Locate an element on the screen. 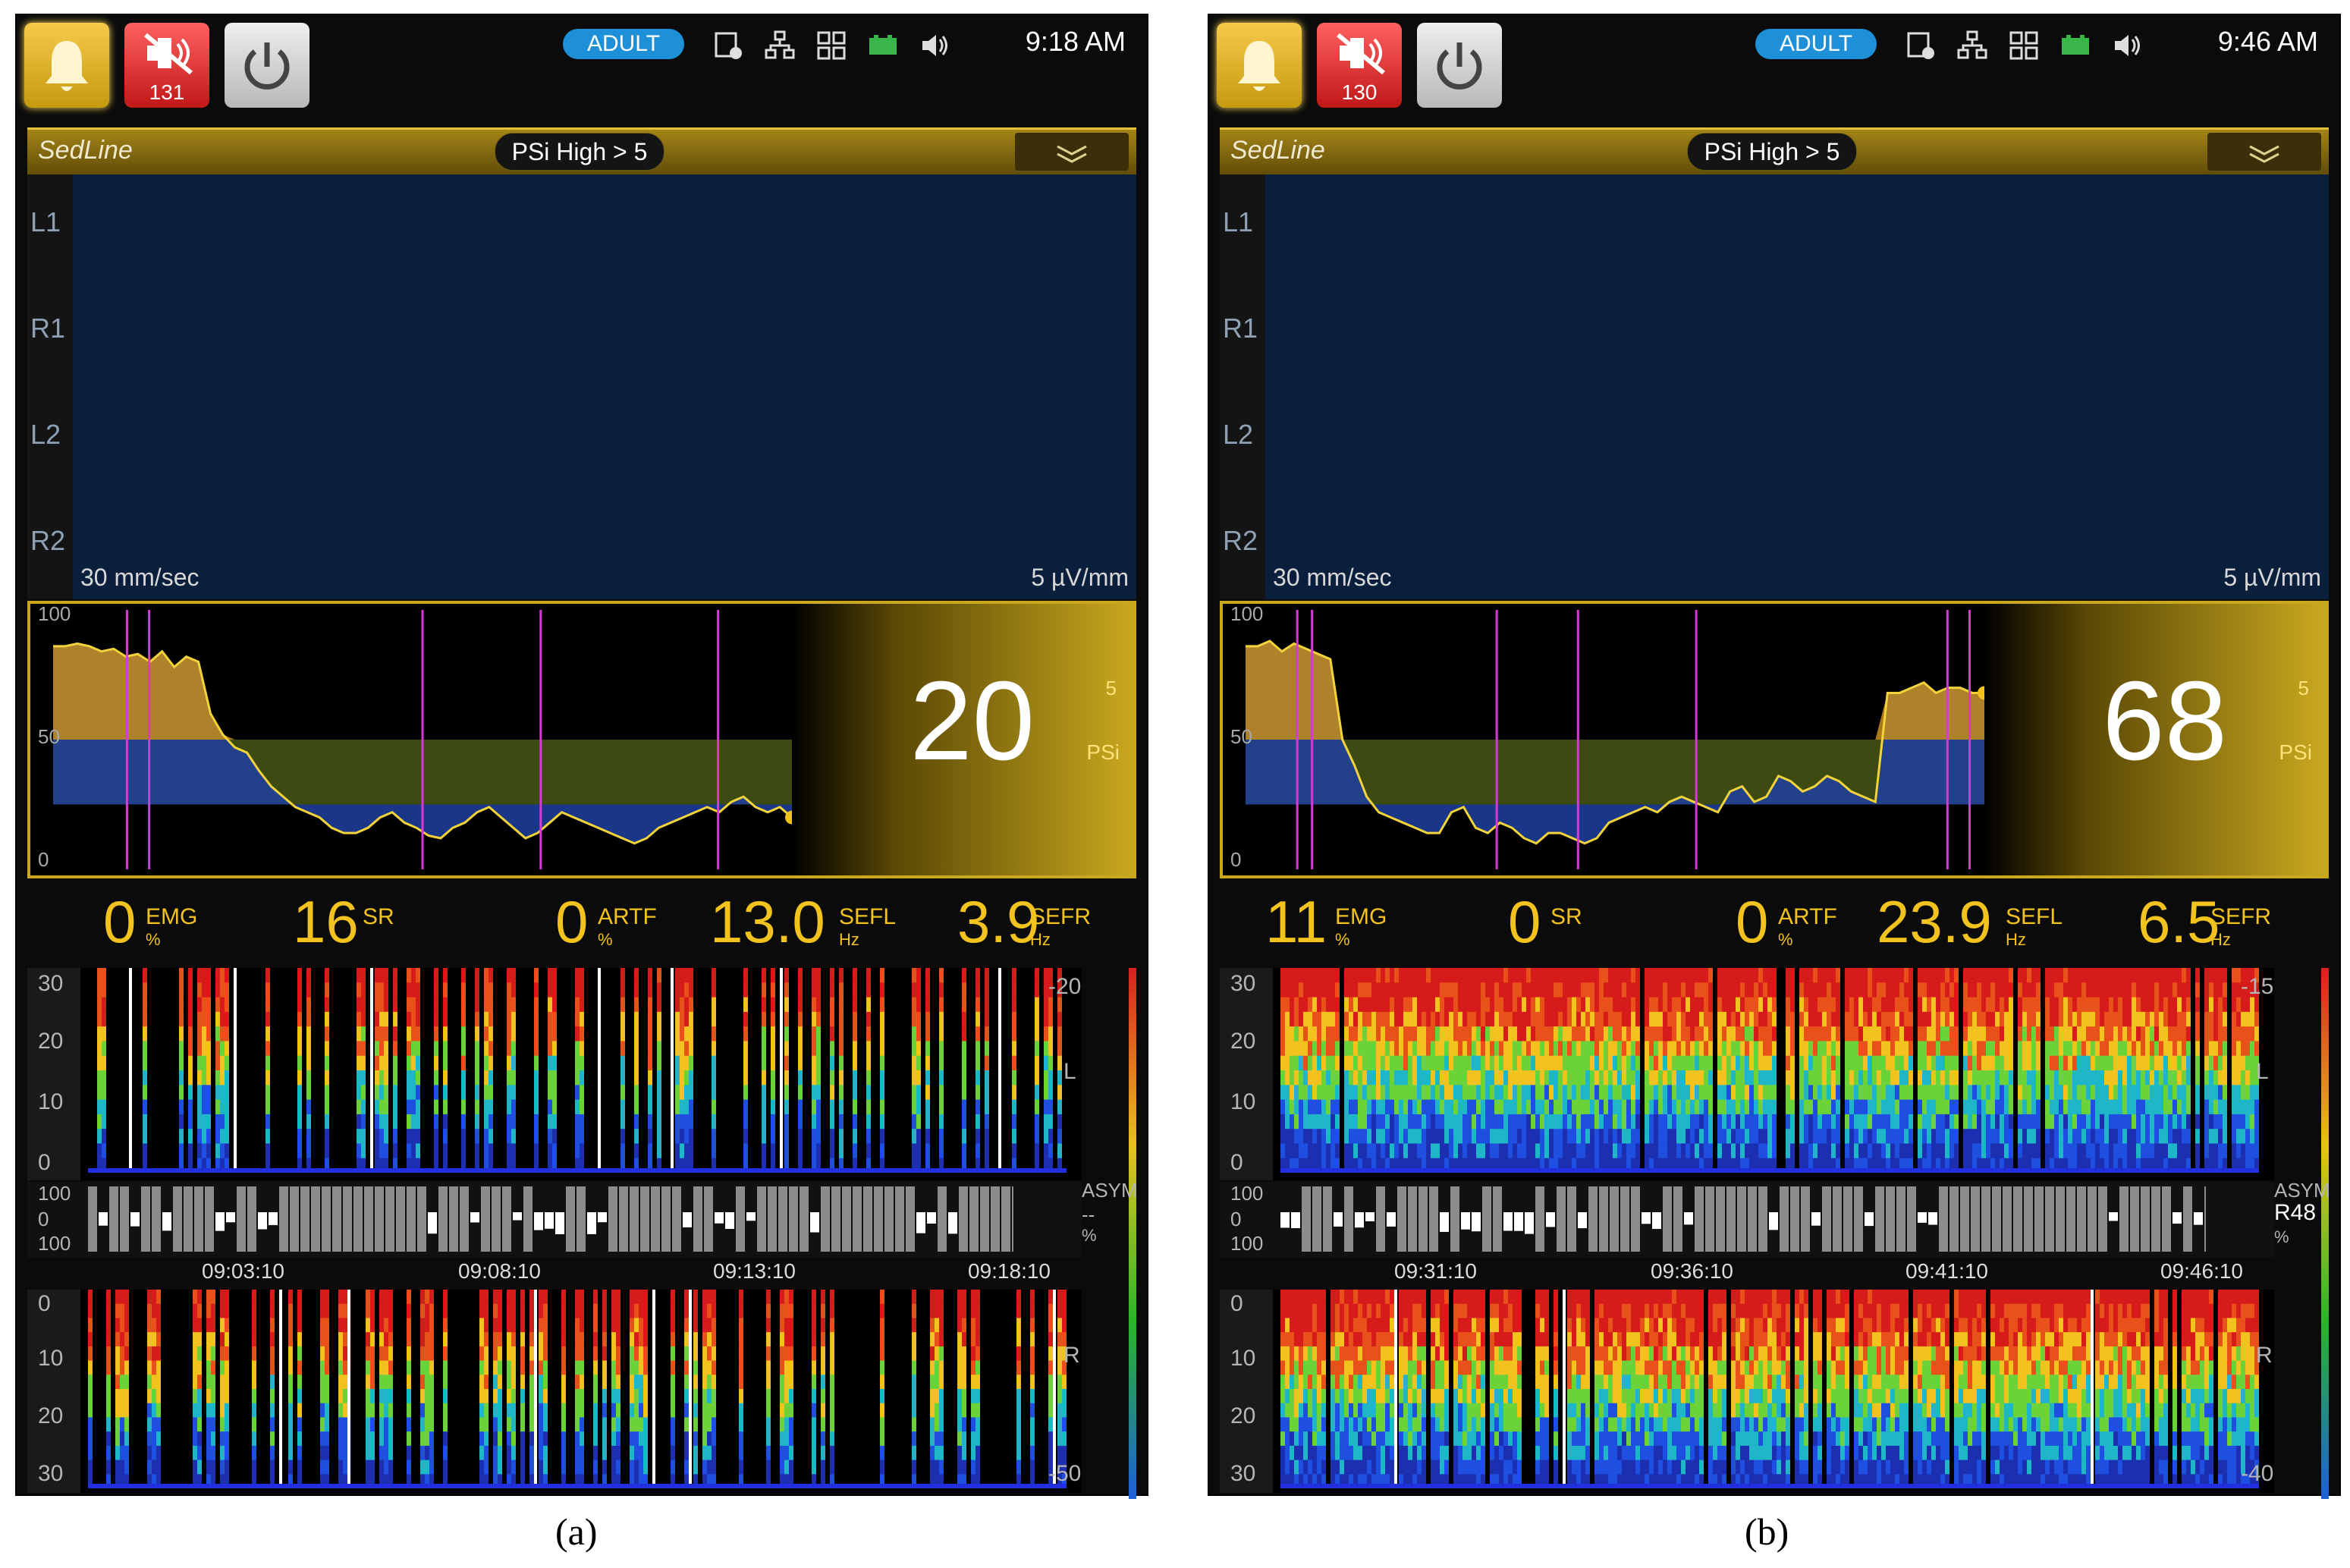 The height and width of the screenshot is (1568, 2350). param-unit: % is located at coordinates (1785, 940).